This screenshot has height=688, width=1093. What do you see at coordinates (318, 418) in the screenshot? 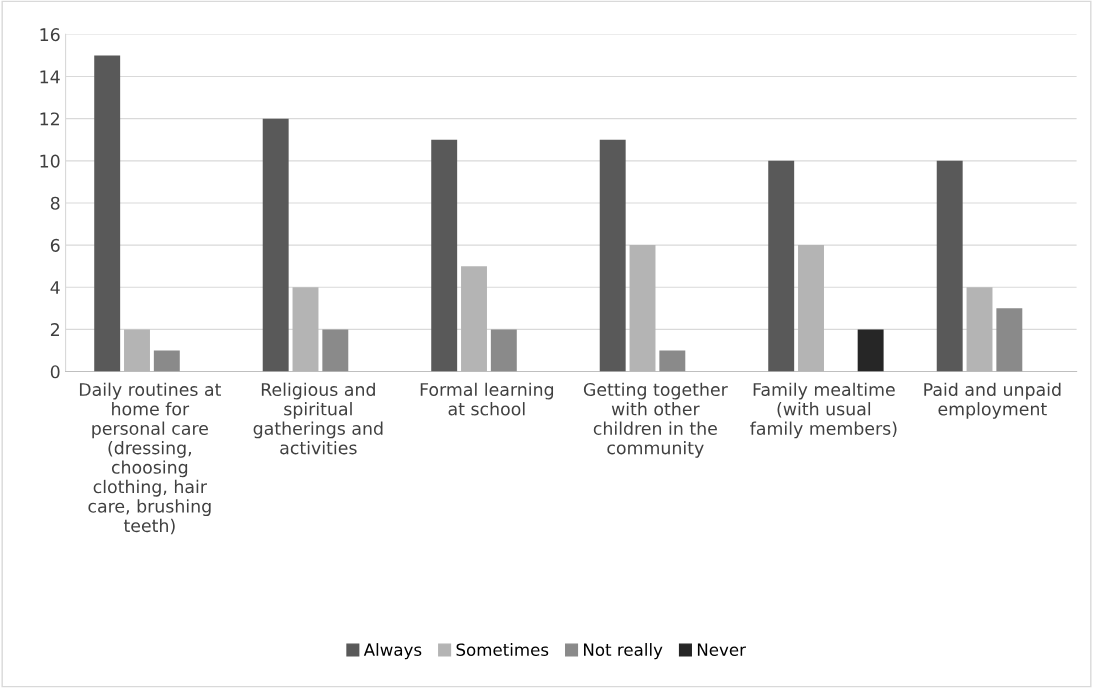
I see `x-tick-label: Religious and spiritual gatherings and activities` at bounding box center [318, 418].